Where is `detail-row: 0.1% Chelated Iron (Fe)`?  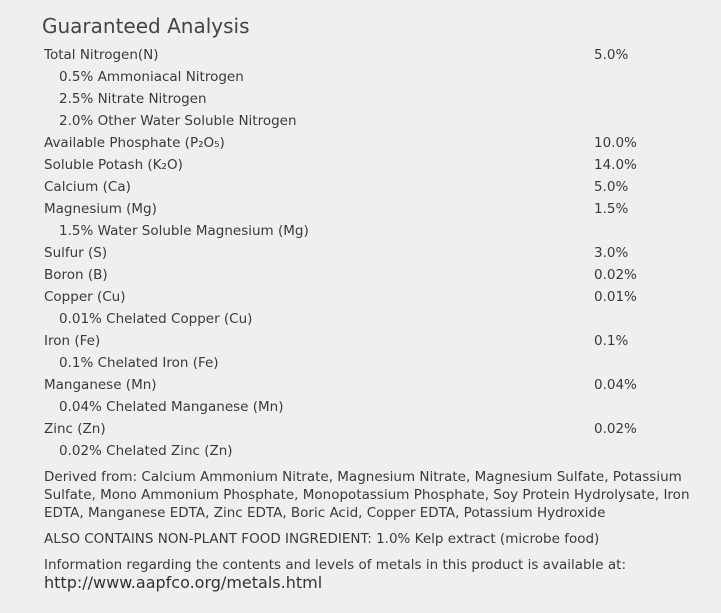 detail-row: 0.1% Chelated Iron (Fe) is located at coordinates (364, 363).